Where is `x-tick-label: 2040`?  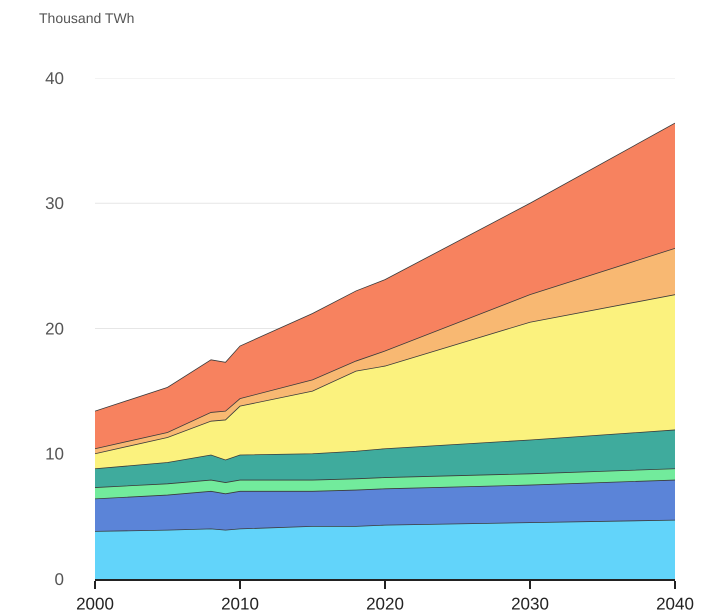 x-tick-label: 2040 is located at coordinates (675, 604).